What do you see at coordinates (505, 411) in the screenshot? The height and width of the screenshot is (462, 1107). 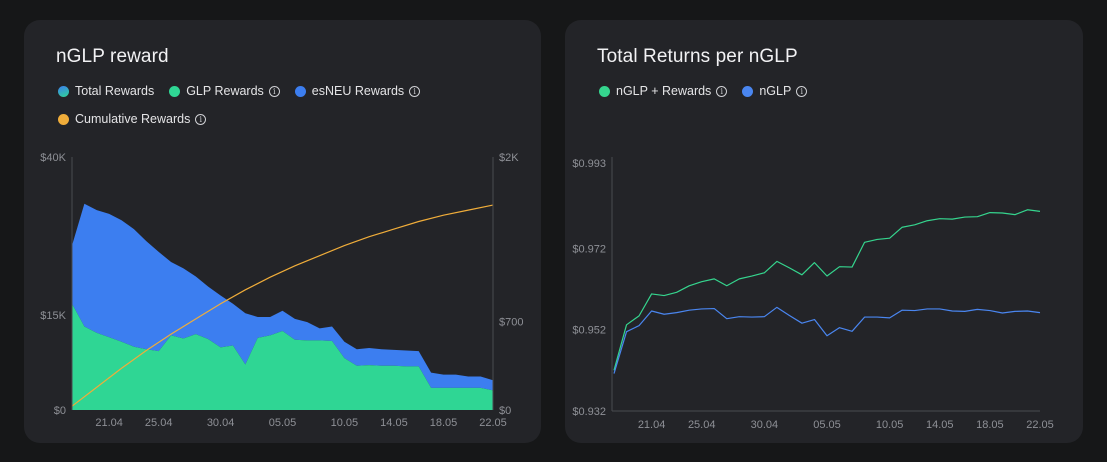 I see `y-right-tick-label: $0` at bounding box center [505, 411].